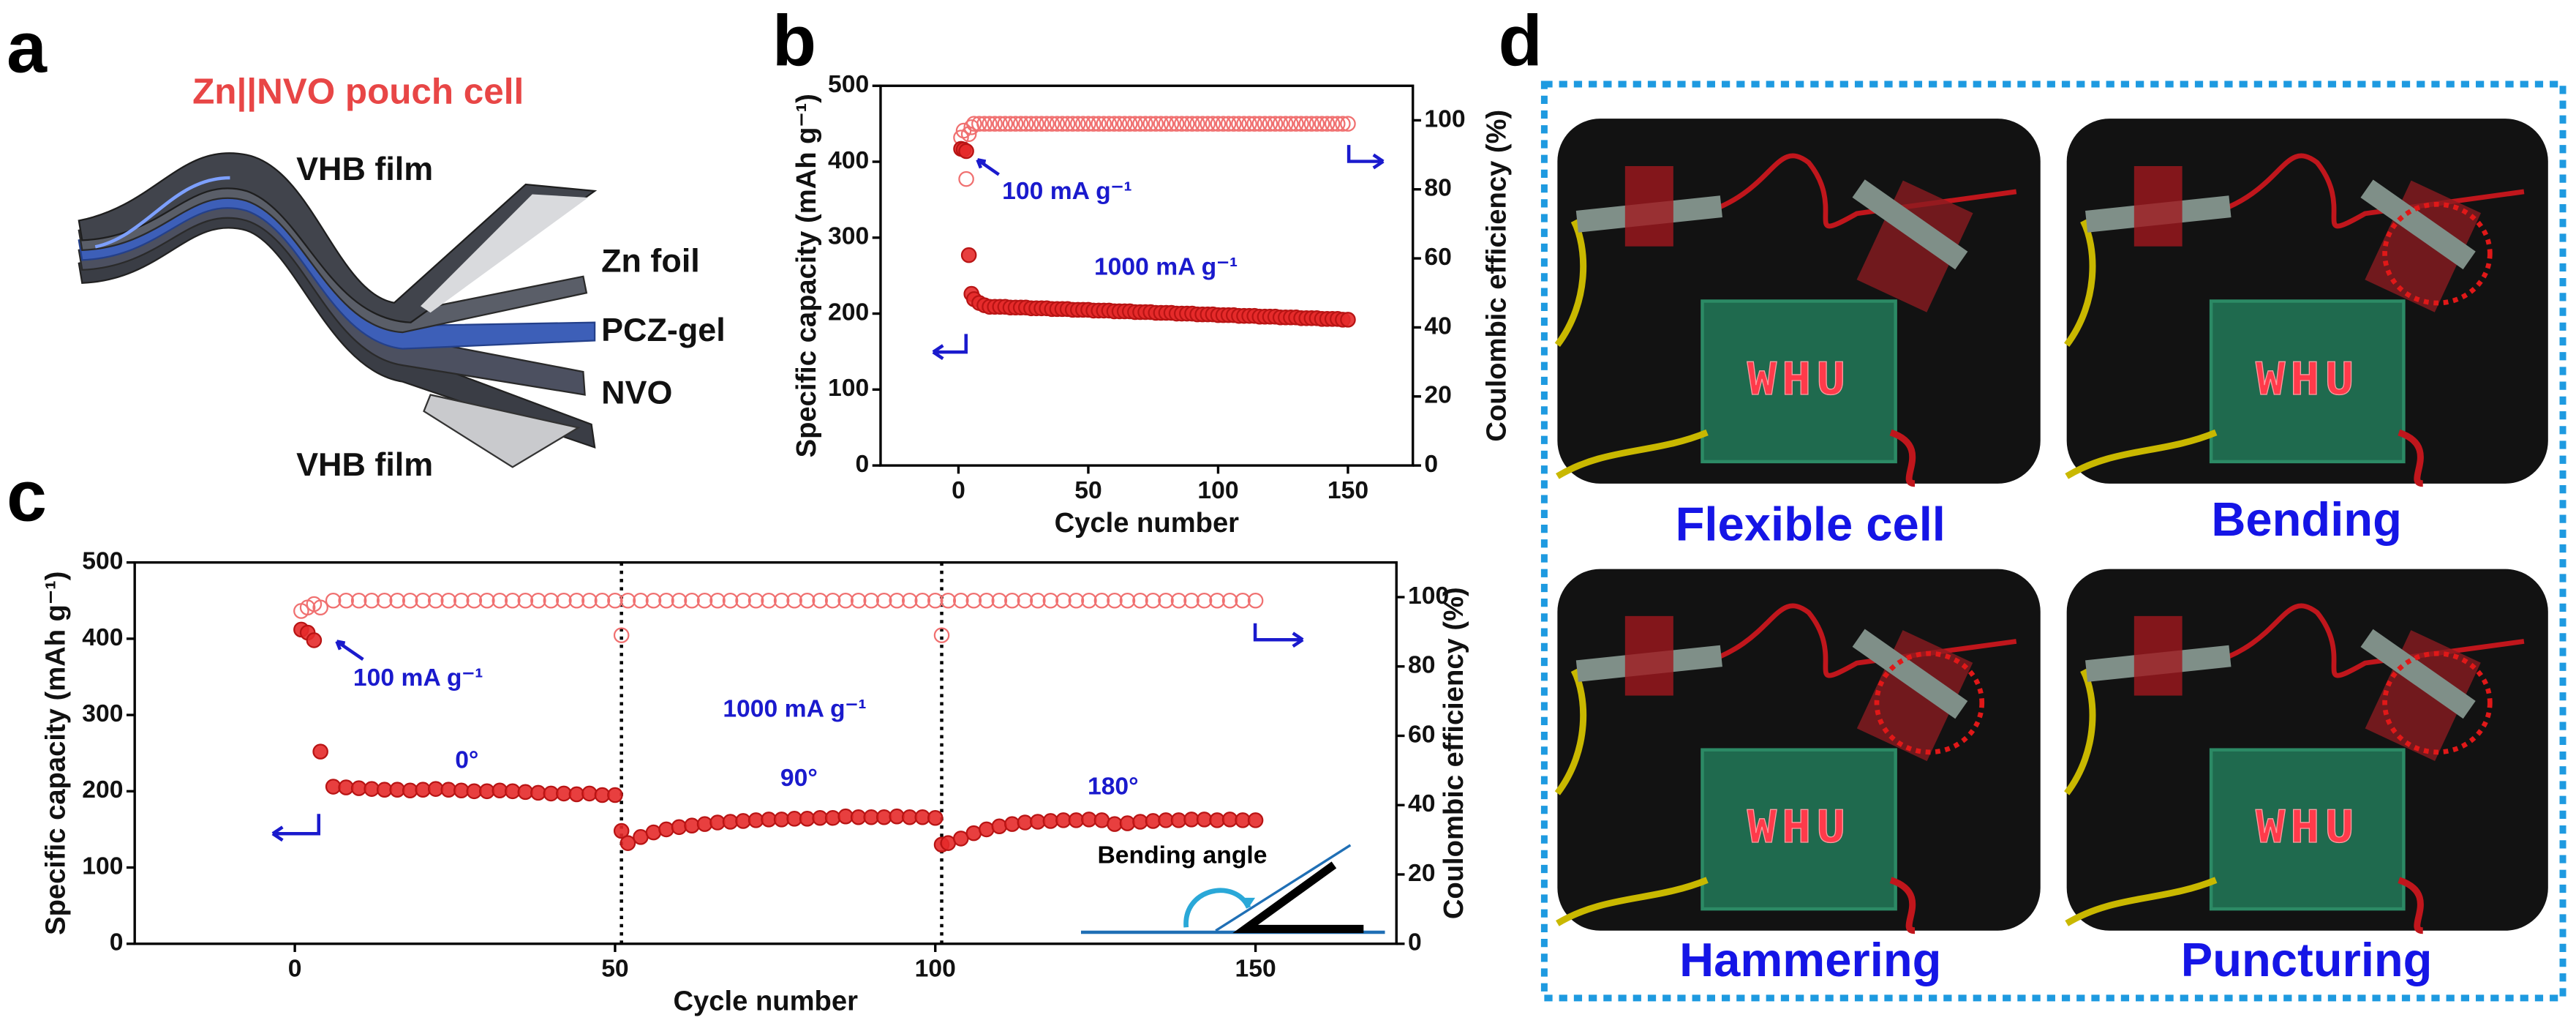 This screenshot has height=1023, width=2576. I want to click on annotation: 0°, so click(466, 759).